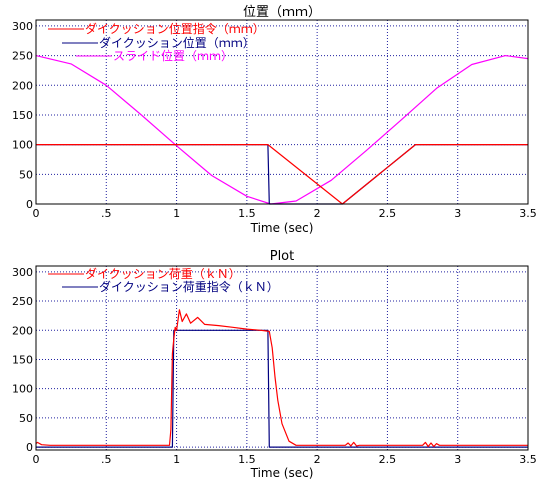 The width and height of the screenshot is (549, 488). I want to click on legend-label-load: ダイクッション荷重（ｋＮ）, so click(163, 273).